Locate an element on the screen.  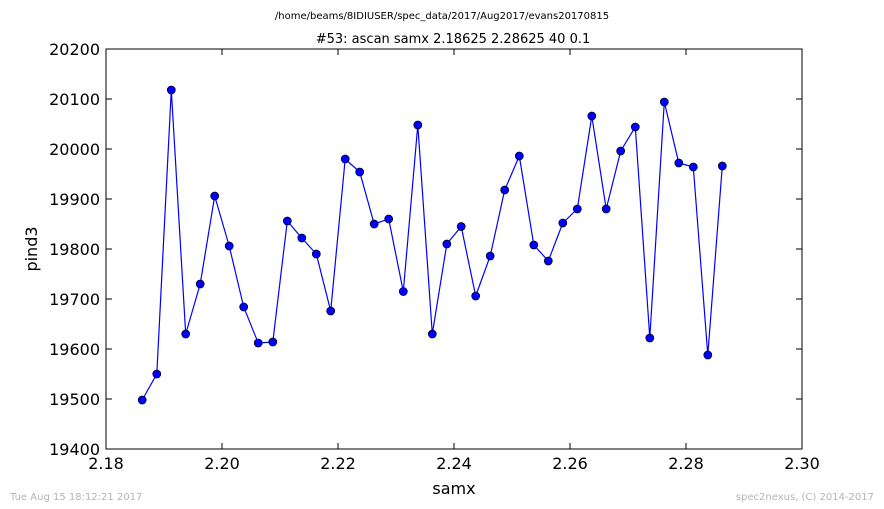
y-tick-label: 19700 is located at coordinates (74, 299).